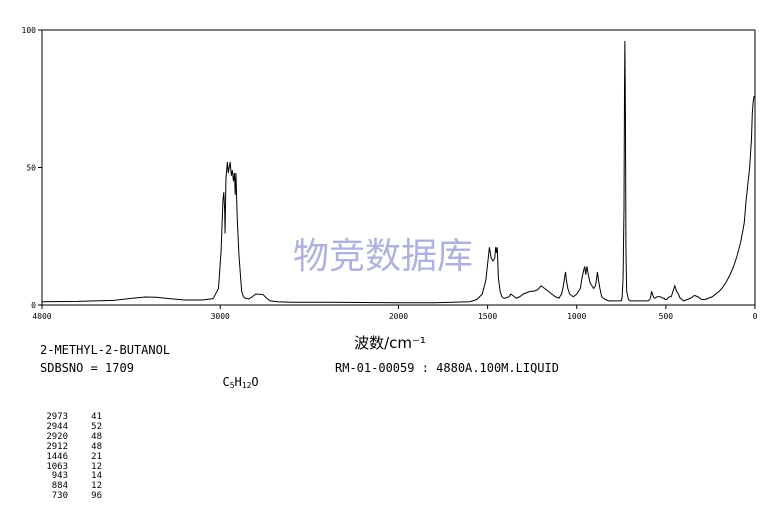  I want to click on x-tick-label: 3000, so click(220, 316).